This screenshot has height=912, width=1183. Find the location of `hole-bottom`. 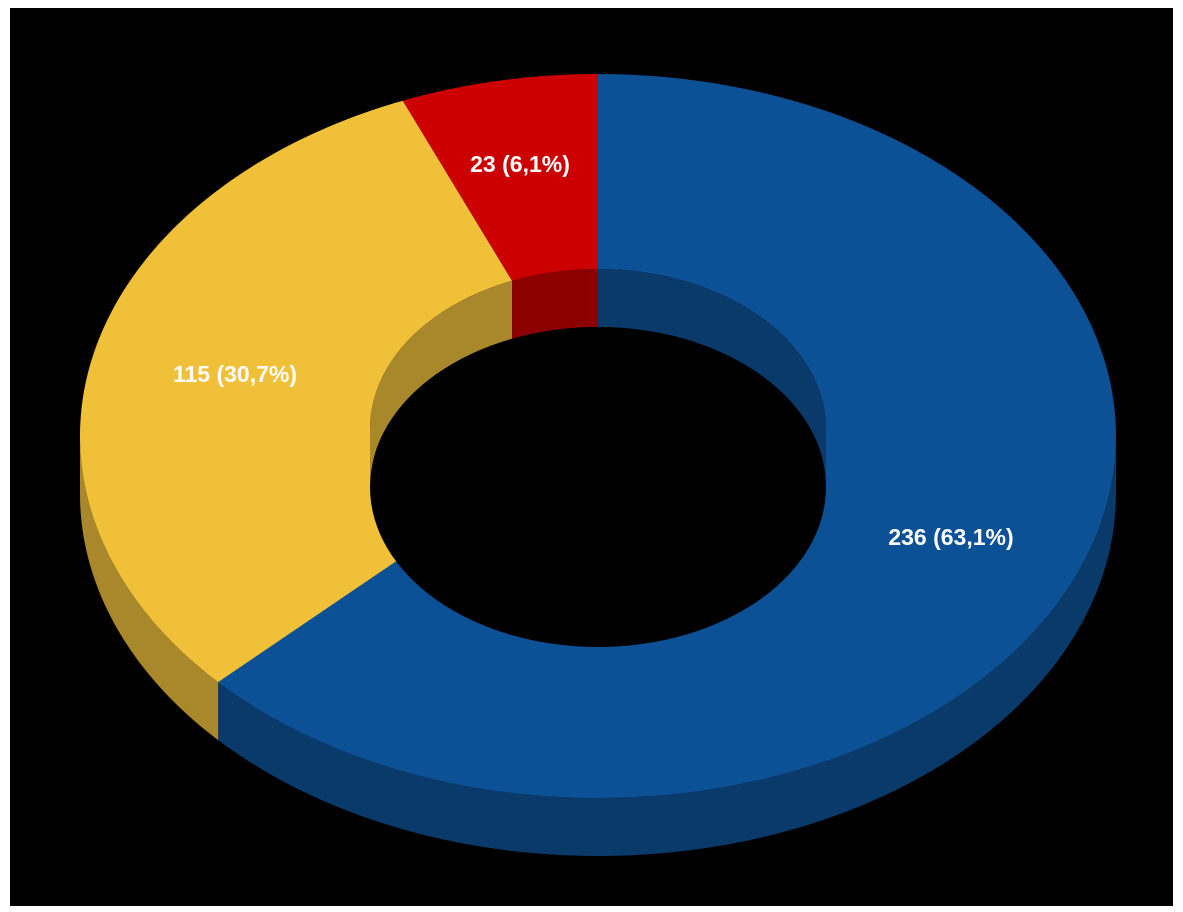

hole-bottom is located at coordinates (598, 487).